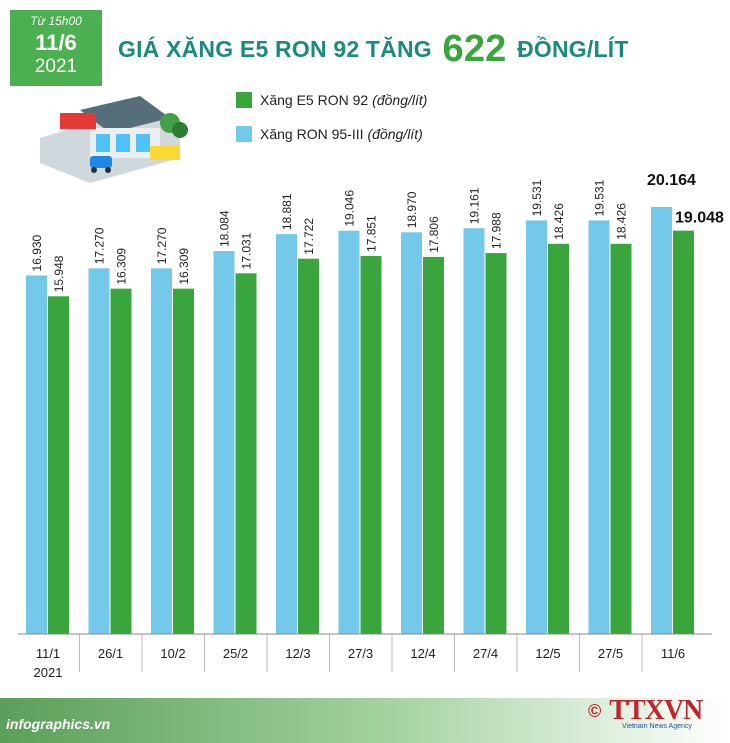 The image size is (730, 743). Describe the element at coordinates (573, 49) in the screenshot. I see `title-suffix: ĐỒNG/LÍT` at that location.